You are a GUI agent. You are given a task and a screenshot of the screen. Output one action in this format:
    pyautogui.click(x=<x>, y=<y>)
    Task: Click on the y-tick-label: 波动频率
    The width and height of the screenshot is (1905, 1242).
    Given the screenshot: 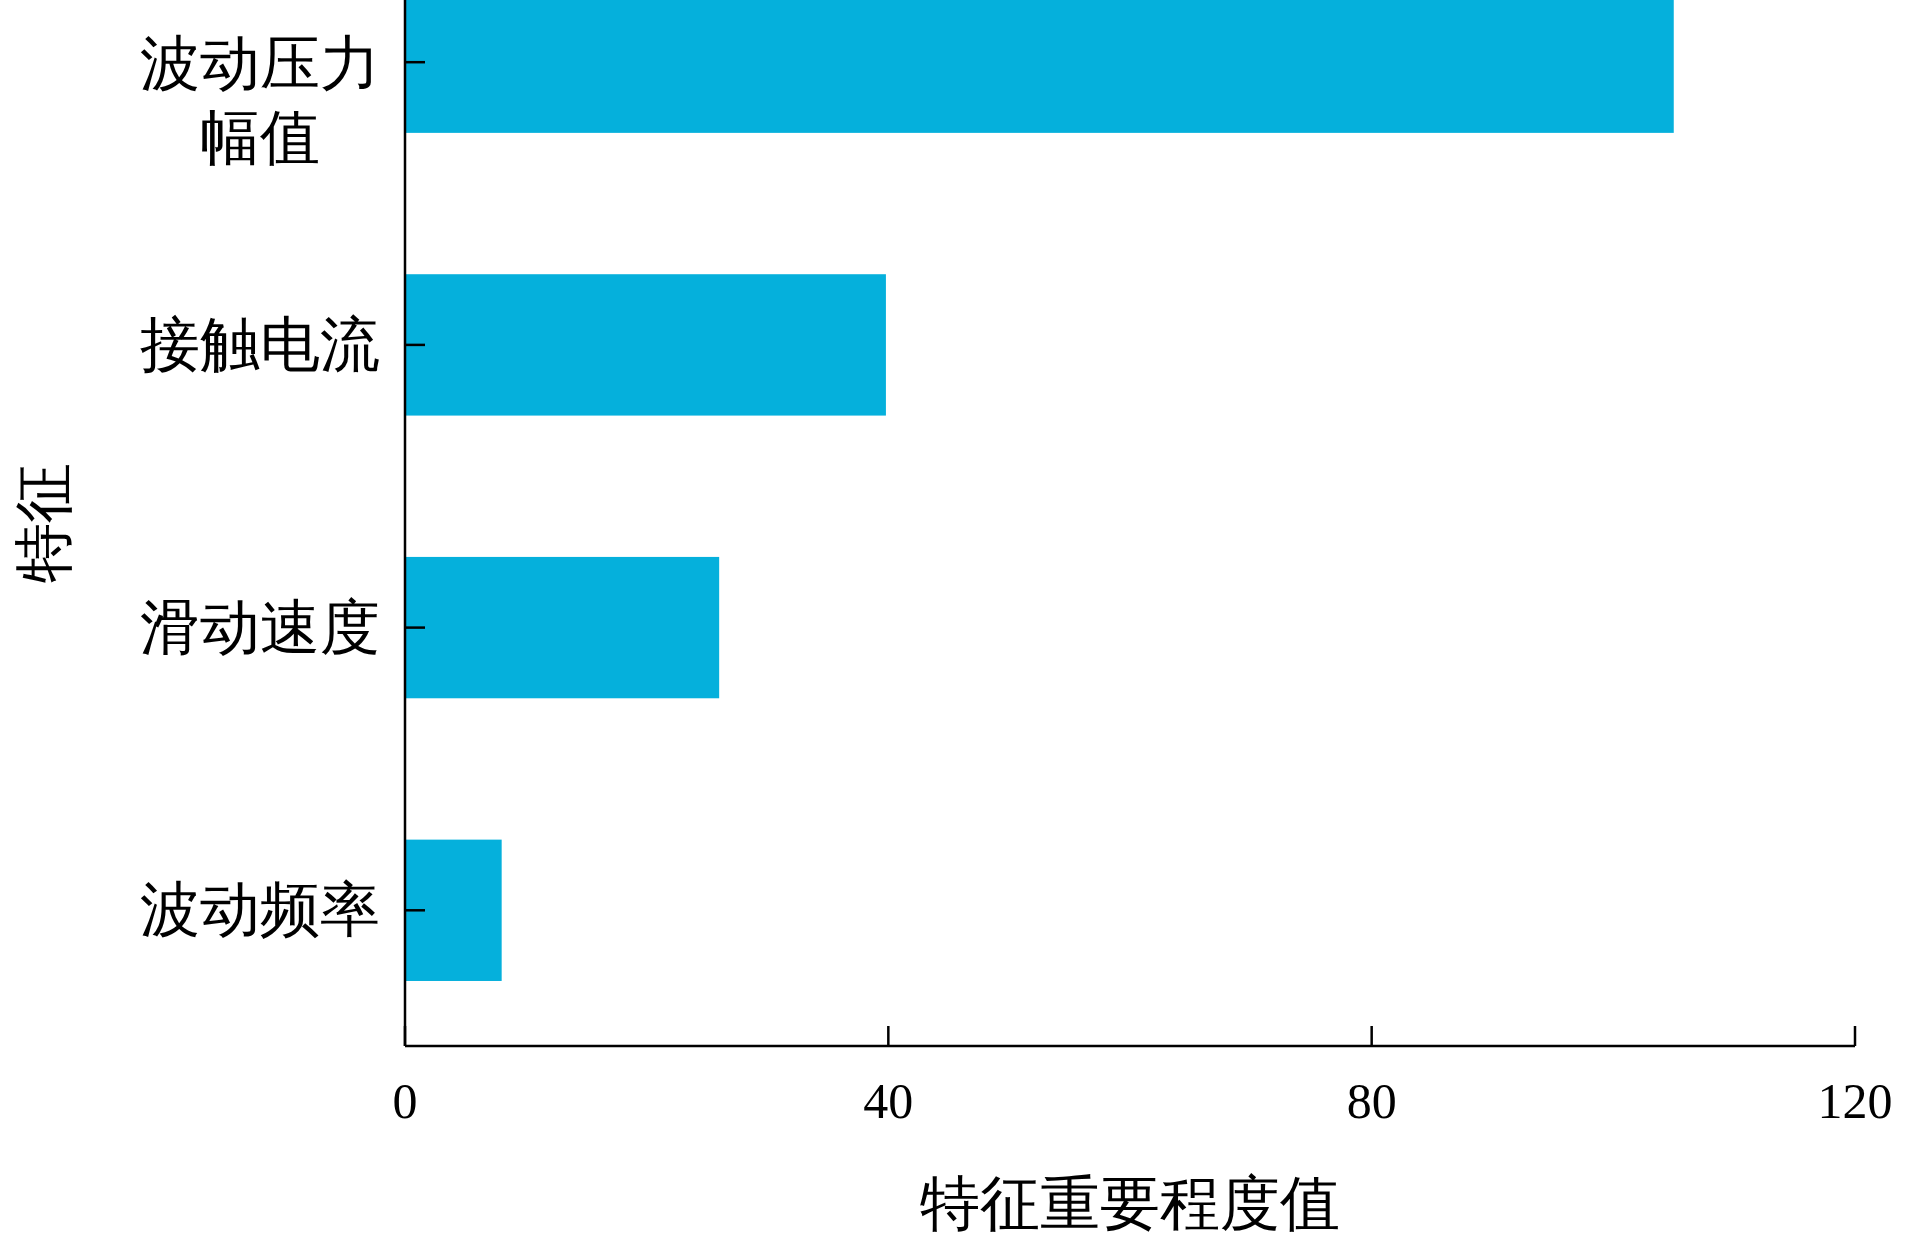 What is the action you would take?
    pyautogui.click(x=260, y=910)
    